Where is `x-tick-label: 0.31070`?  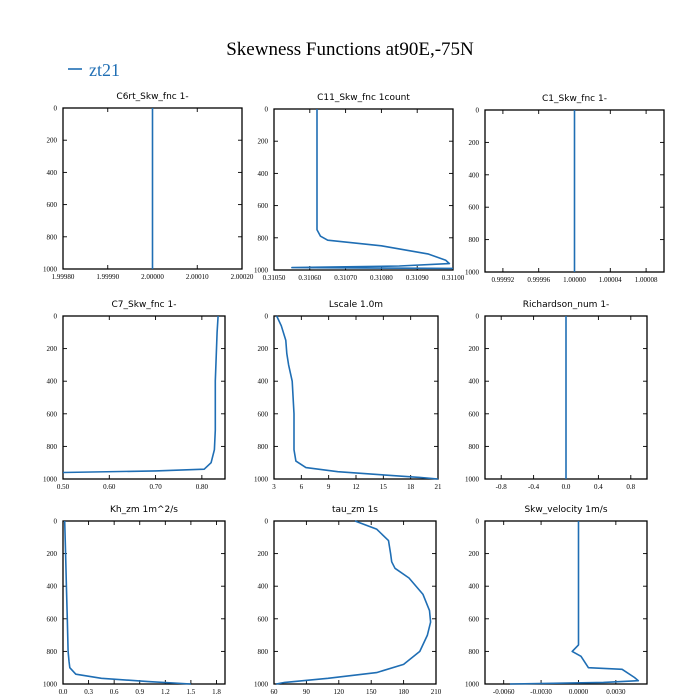
x-tick-label: 0.31070 is located at coordinates (345, 278).